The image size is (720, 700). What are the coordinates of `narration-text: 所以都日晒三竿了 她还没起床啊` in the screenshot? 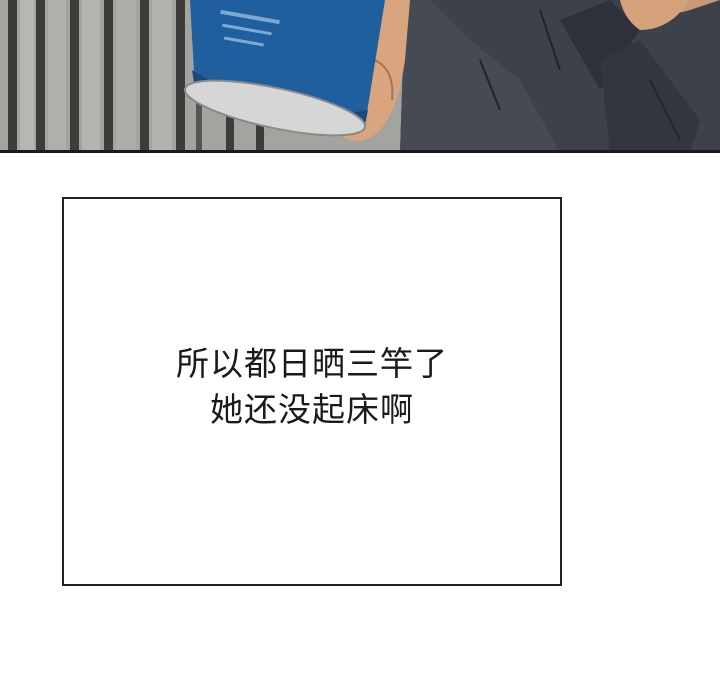 It's located at (312, 387).